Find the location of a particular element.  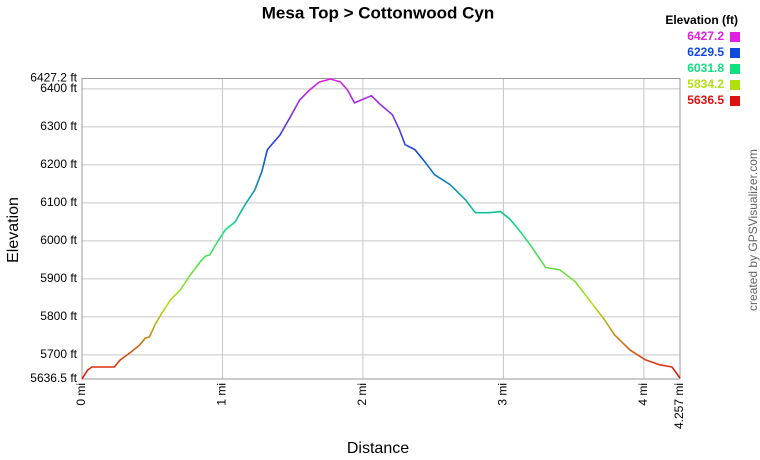

y-tick-label: 6200 ft is located at coordinates (58, 164).